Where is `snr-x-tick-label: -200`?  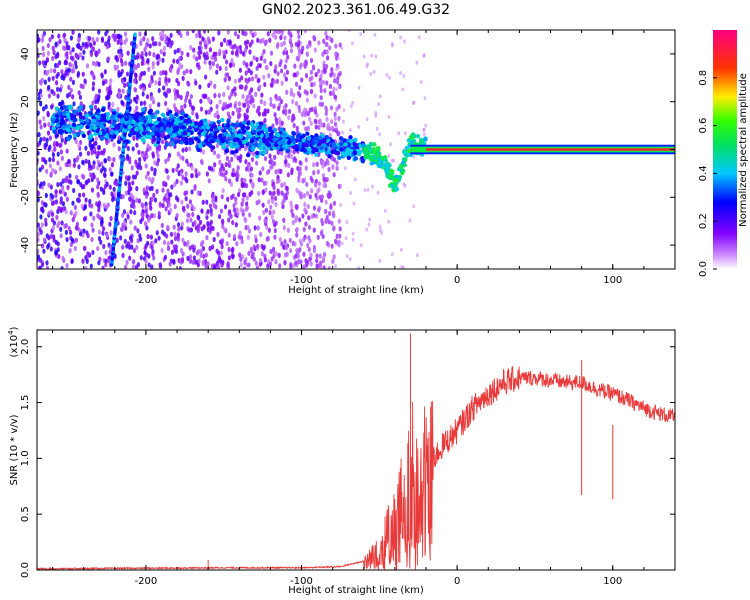
snr-x-tick-label: -200 is located at coordinates (146, 581).